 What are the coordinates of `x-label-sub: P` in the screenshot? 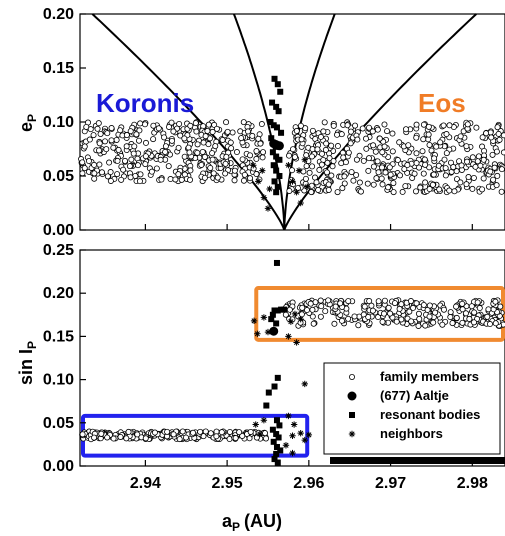 It's located at (236, 527).